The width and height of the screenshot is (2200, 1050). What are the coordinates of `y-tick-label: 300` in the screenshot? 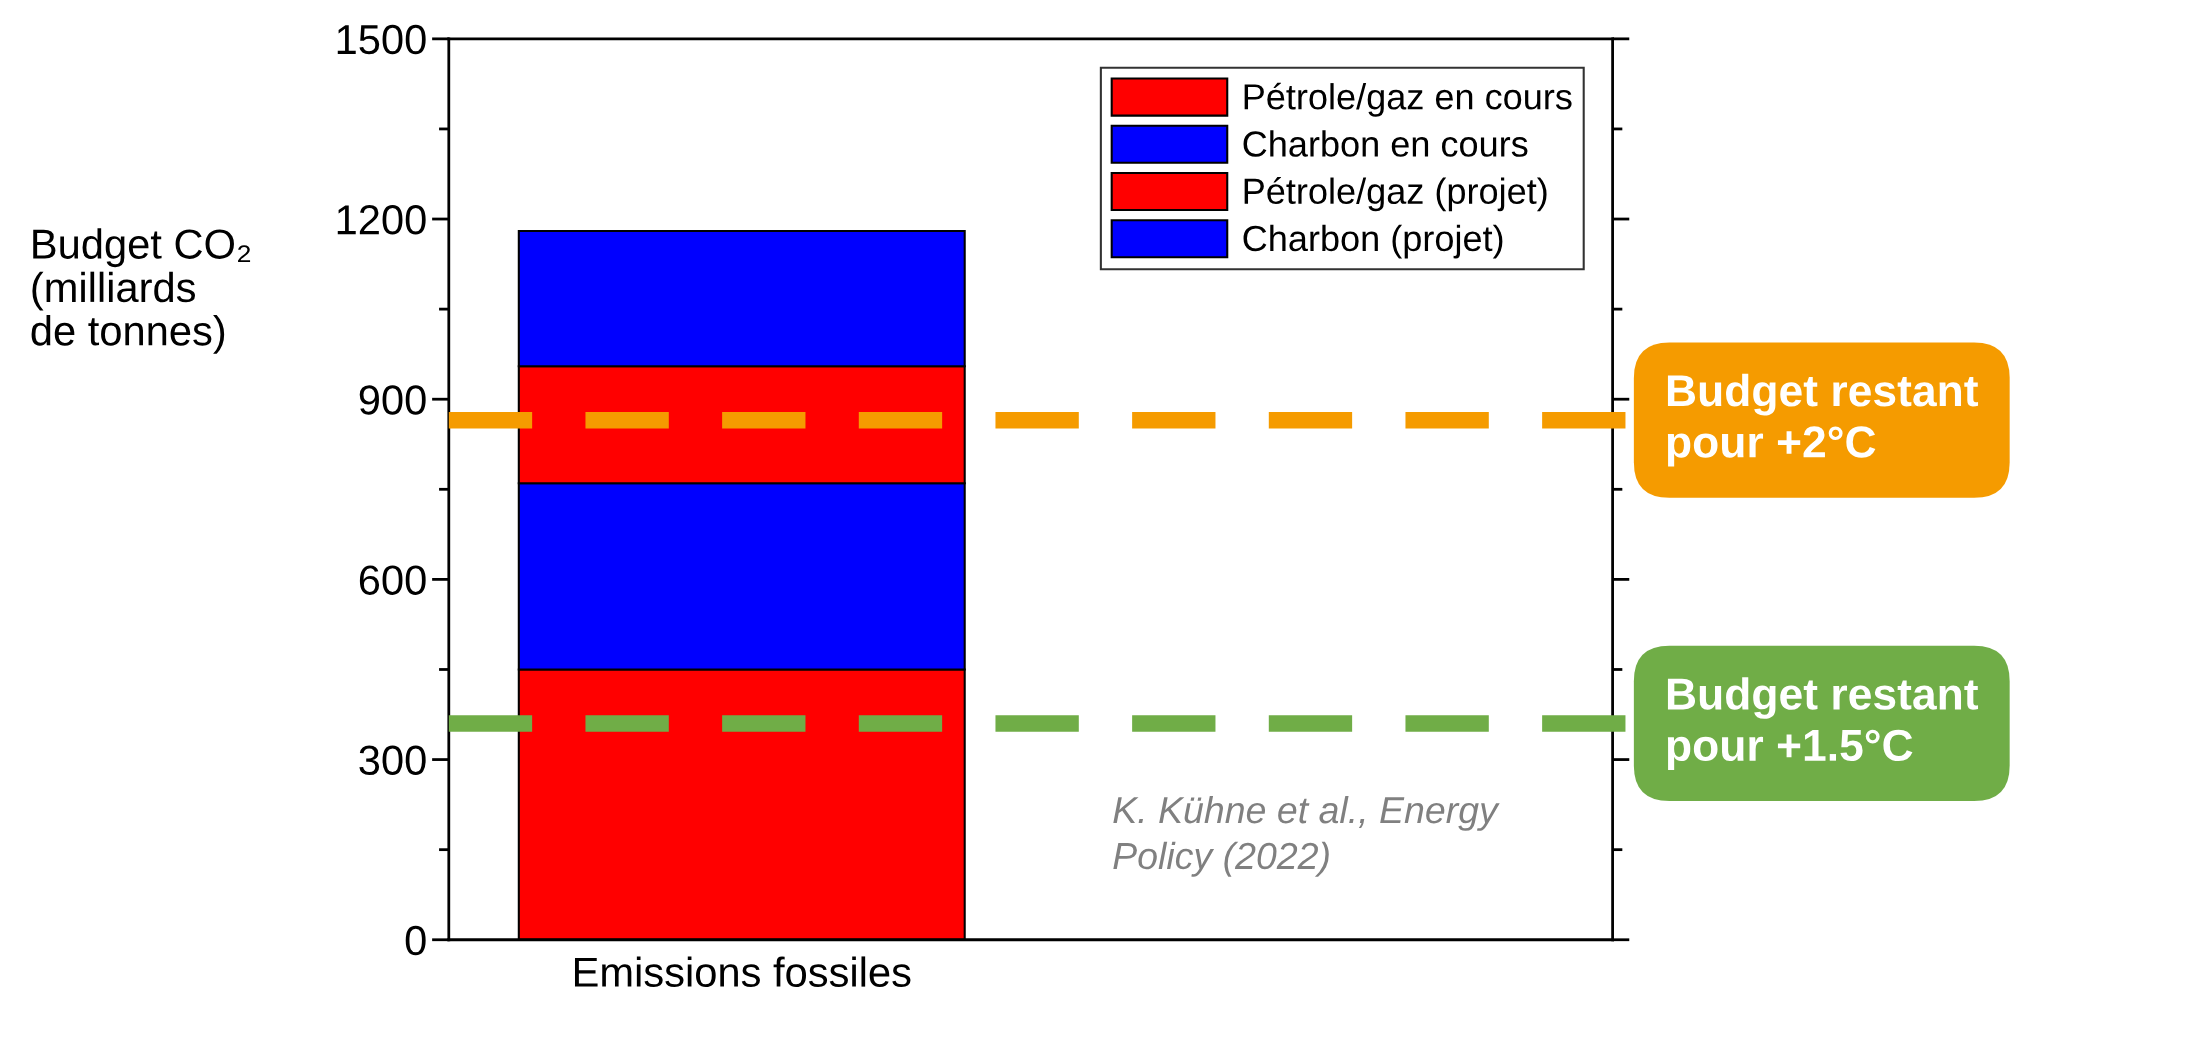 It's located at (392, 760).